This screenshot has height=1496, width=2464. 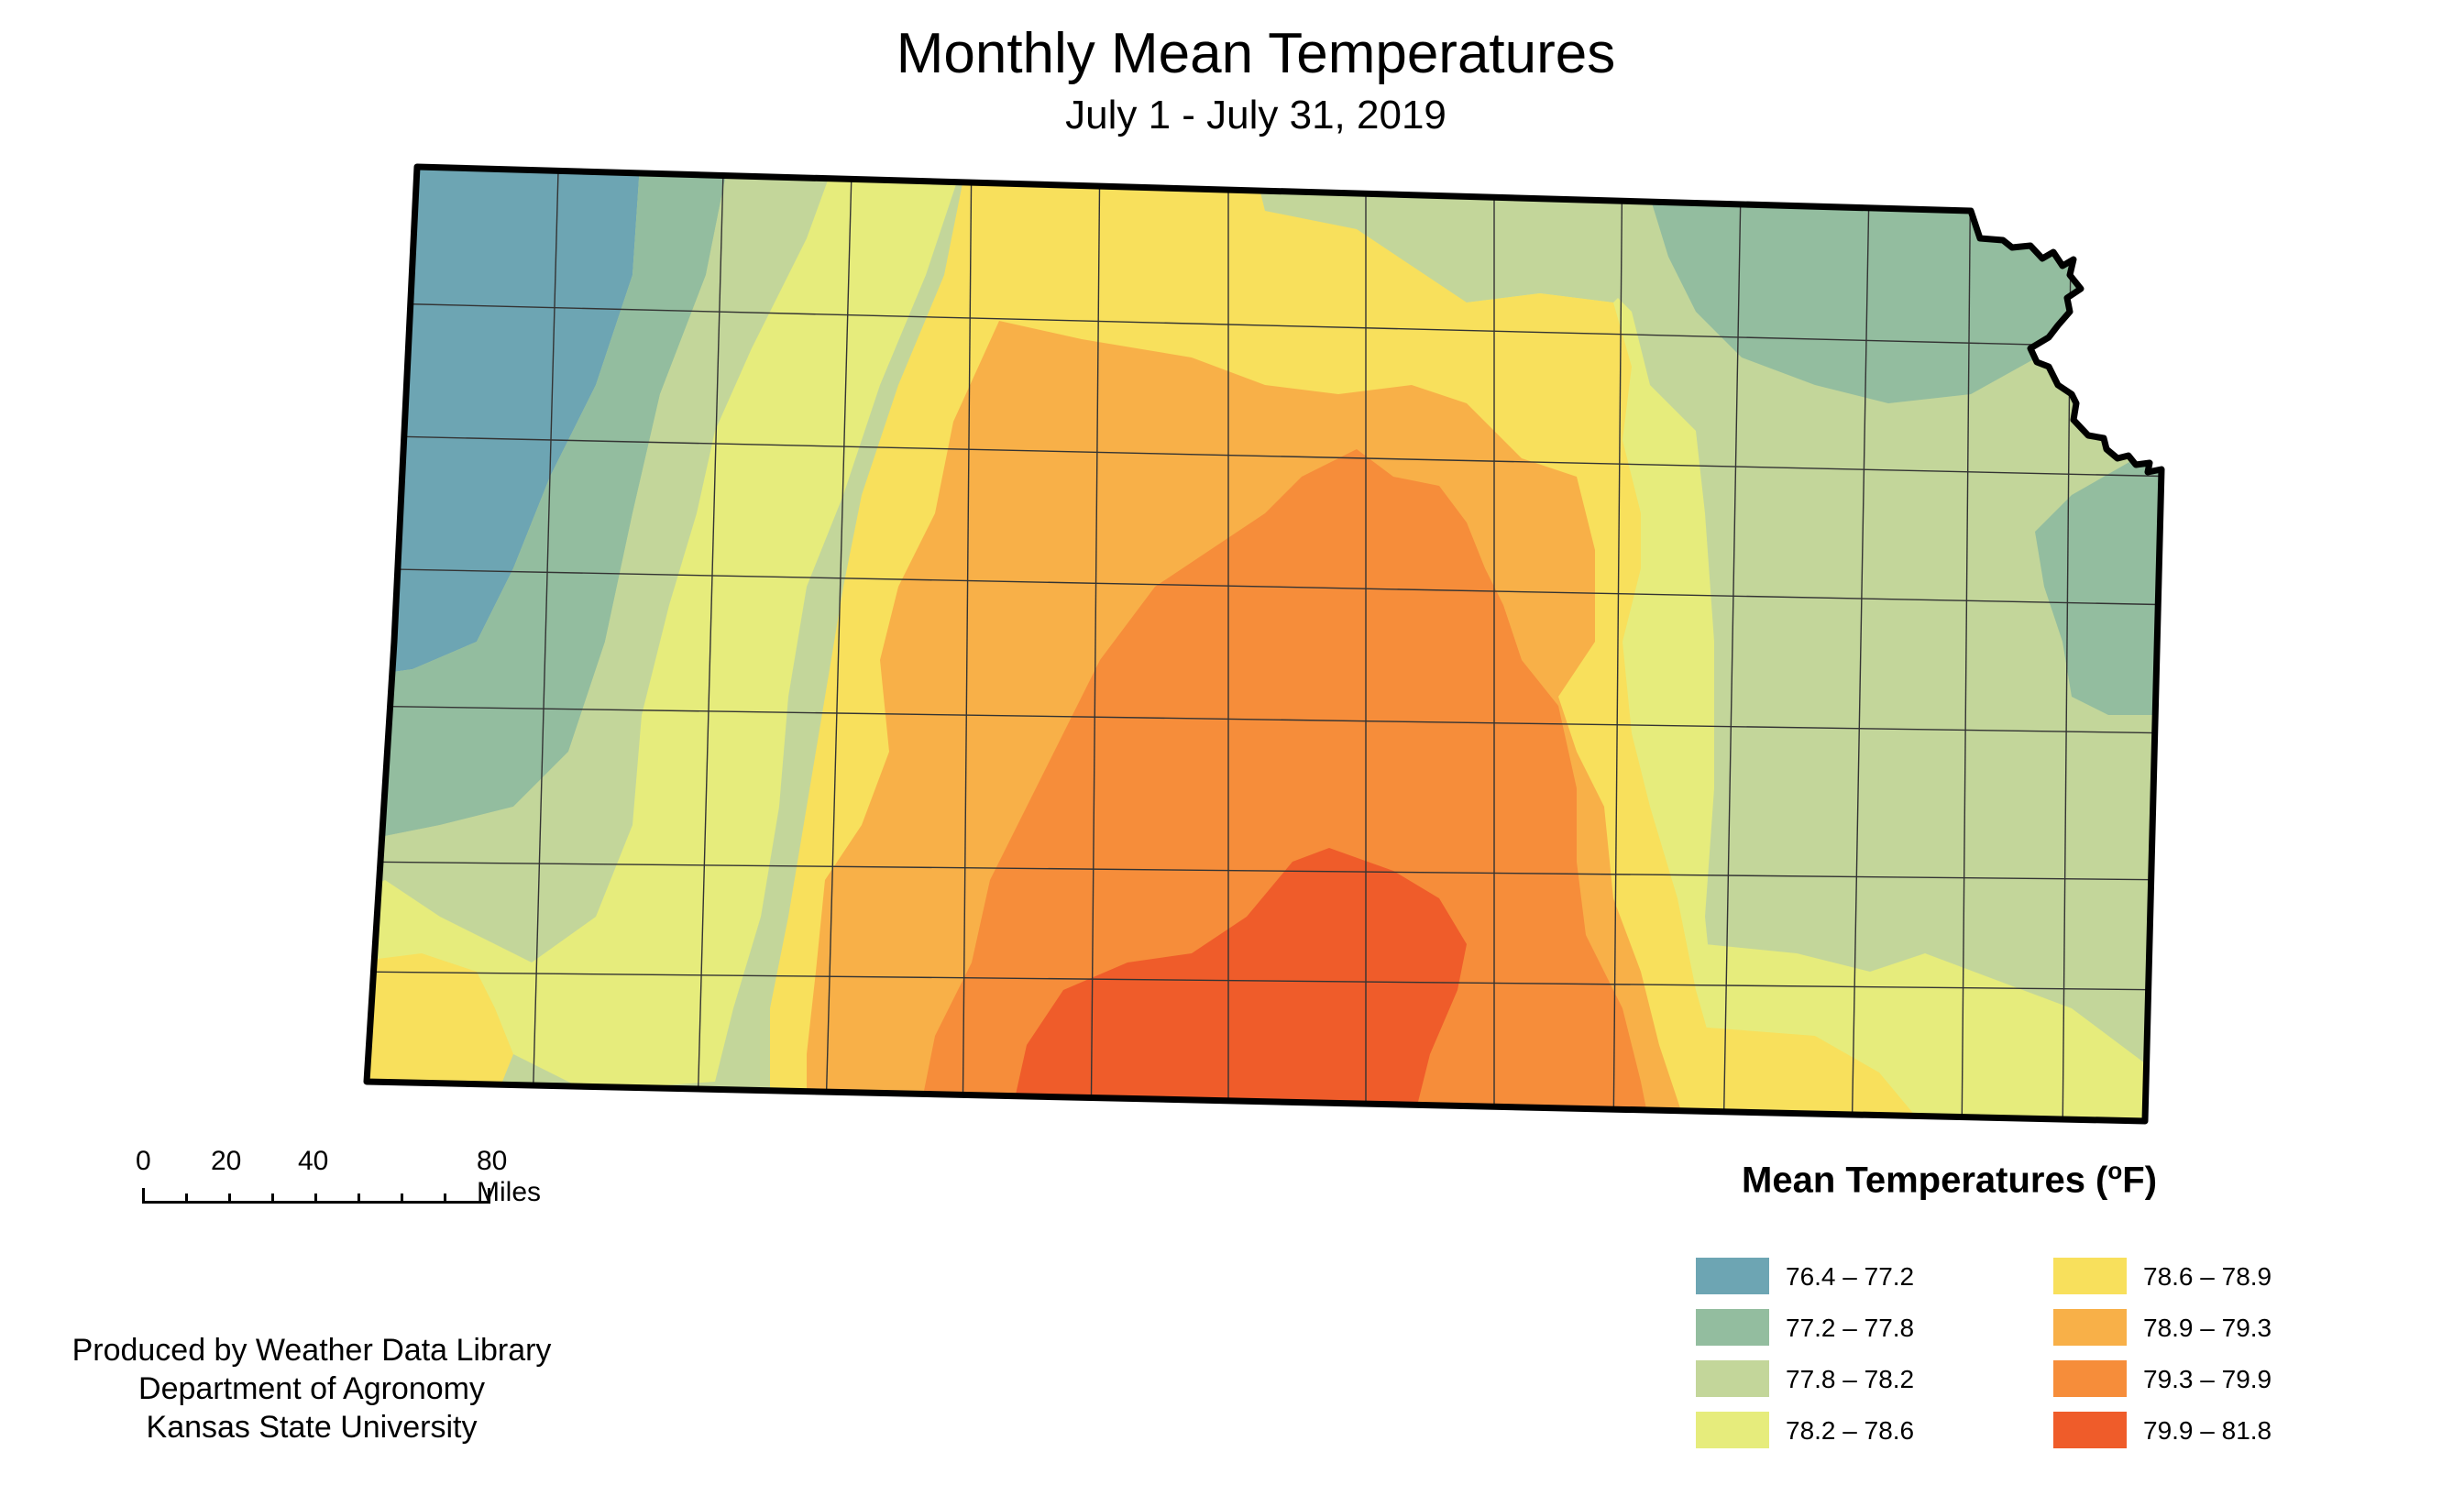 What do you see at coordinates (143, 1161) in the screenshot?
I see `scale-label-0: 0` at bounding box center [143, 1161].